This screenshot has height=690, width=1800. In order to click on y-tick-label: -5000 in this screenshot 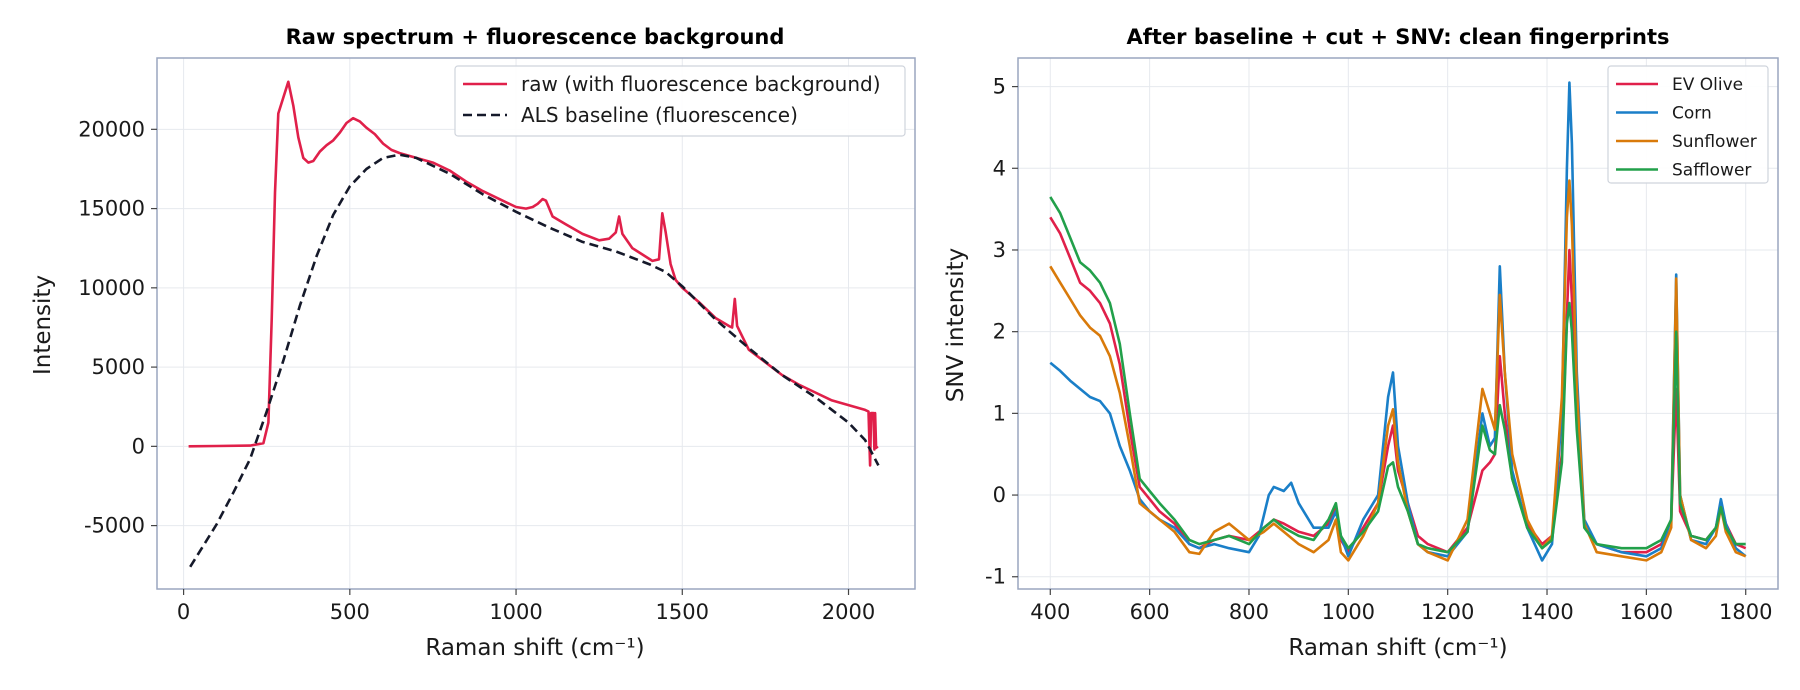, I will do `click(114, 526)`.